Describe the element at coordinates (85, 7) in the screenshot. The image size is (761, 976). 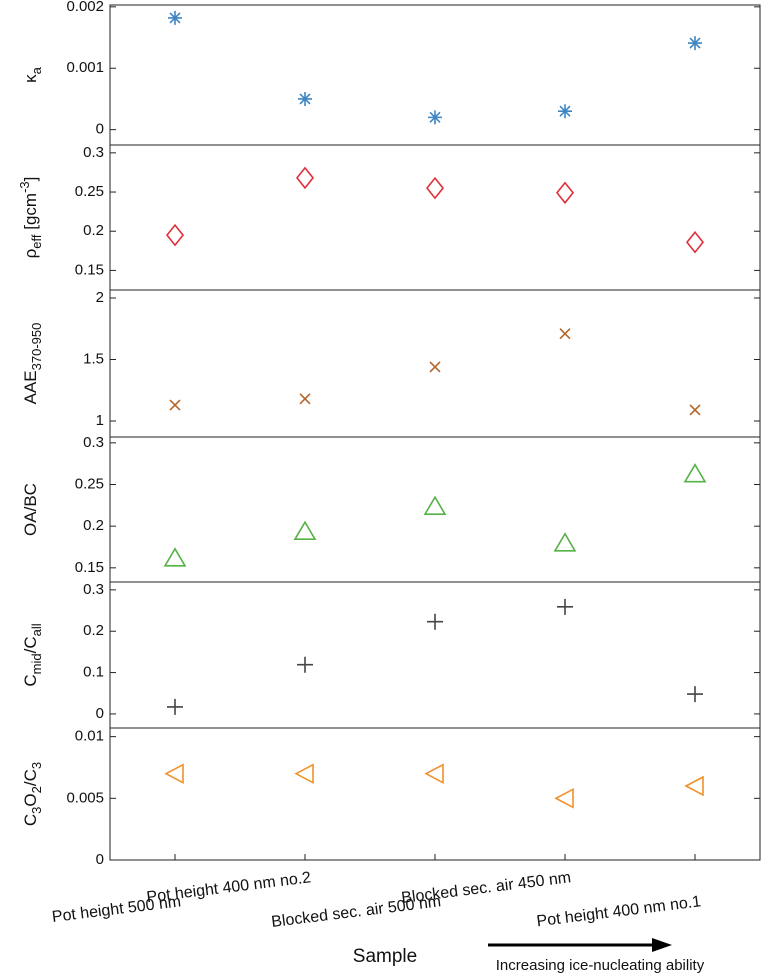
I see `y-tick-label: 0.002` at that location.